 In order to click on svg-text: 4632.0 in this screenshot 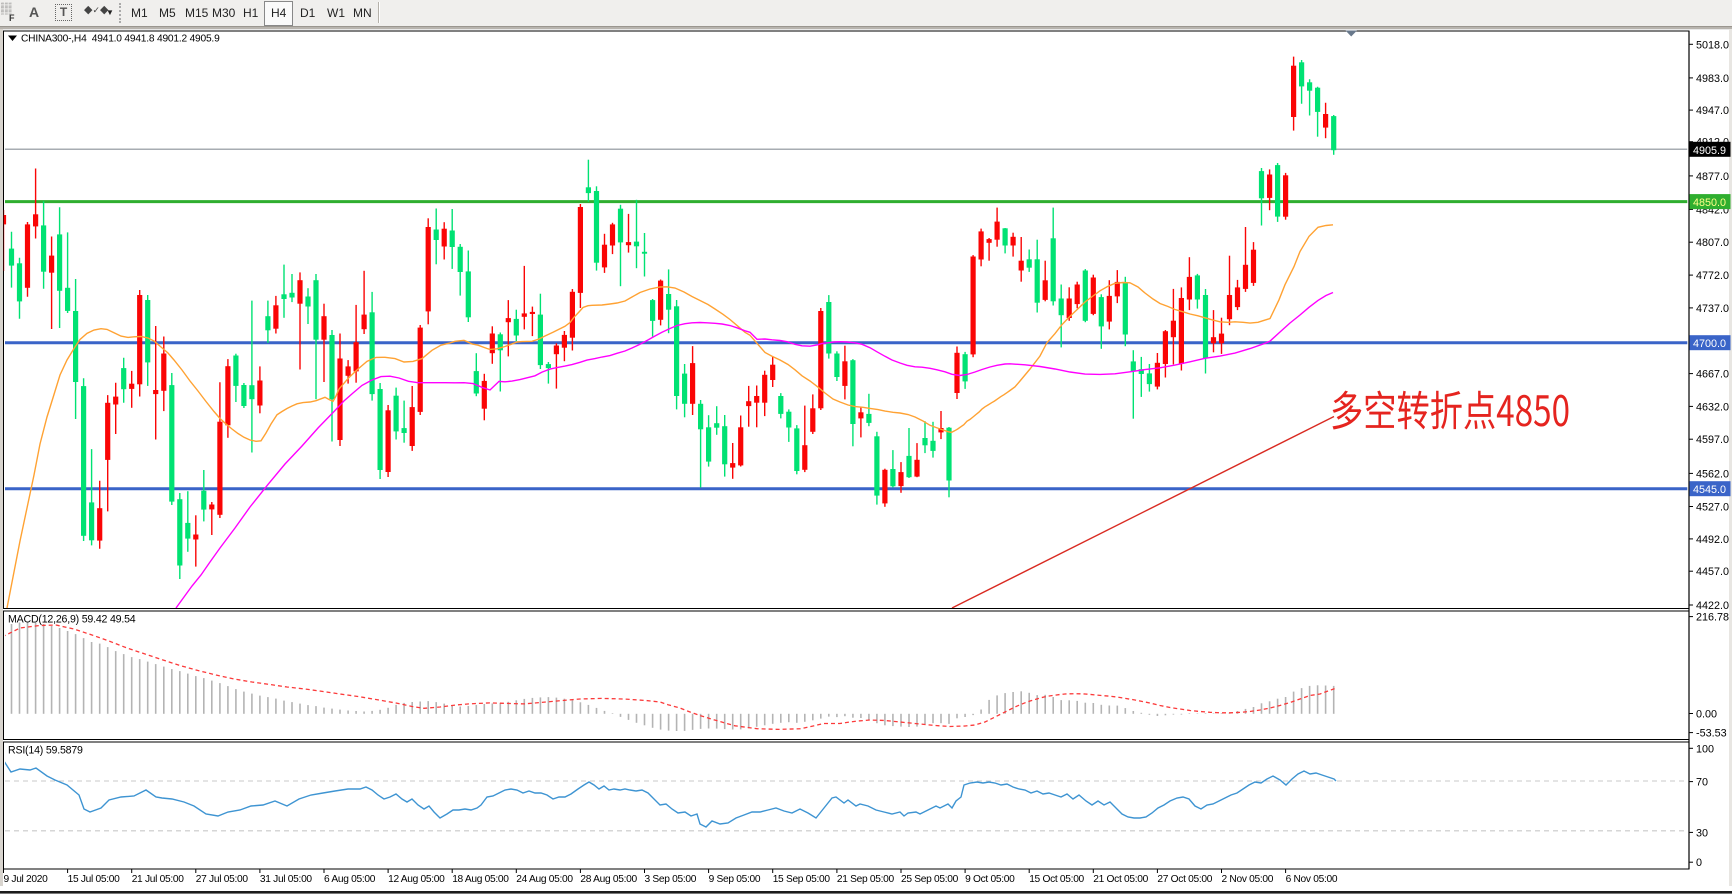, I will do `click(1712, 407)`.